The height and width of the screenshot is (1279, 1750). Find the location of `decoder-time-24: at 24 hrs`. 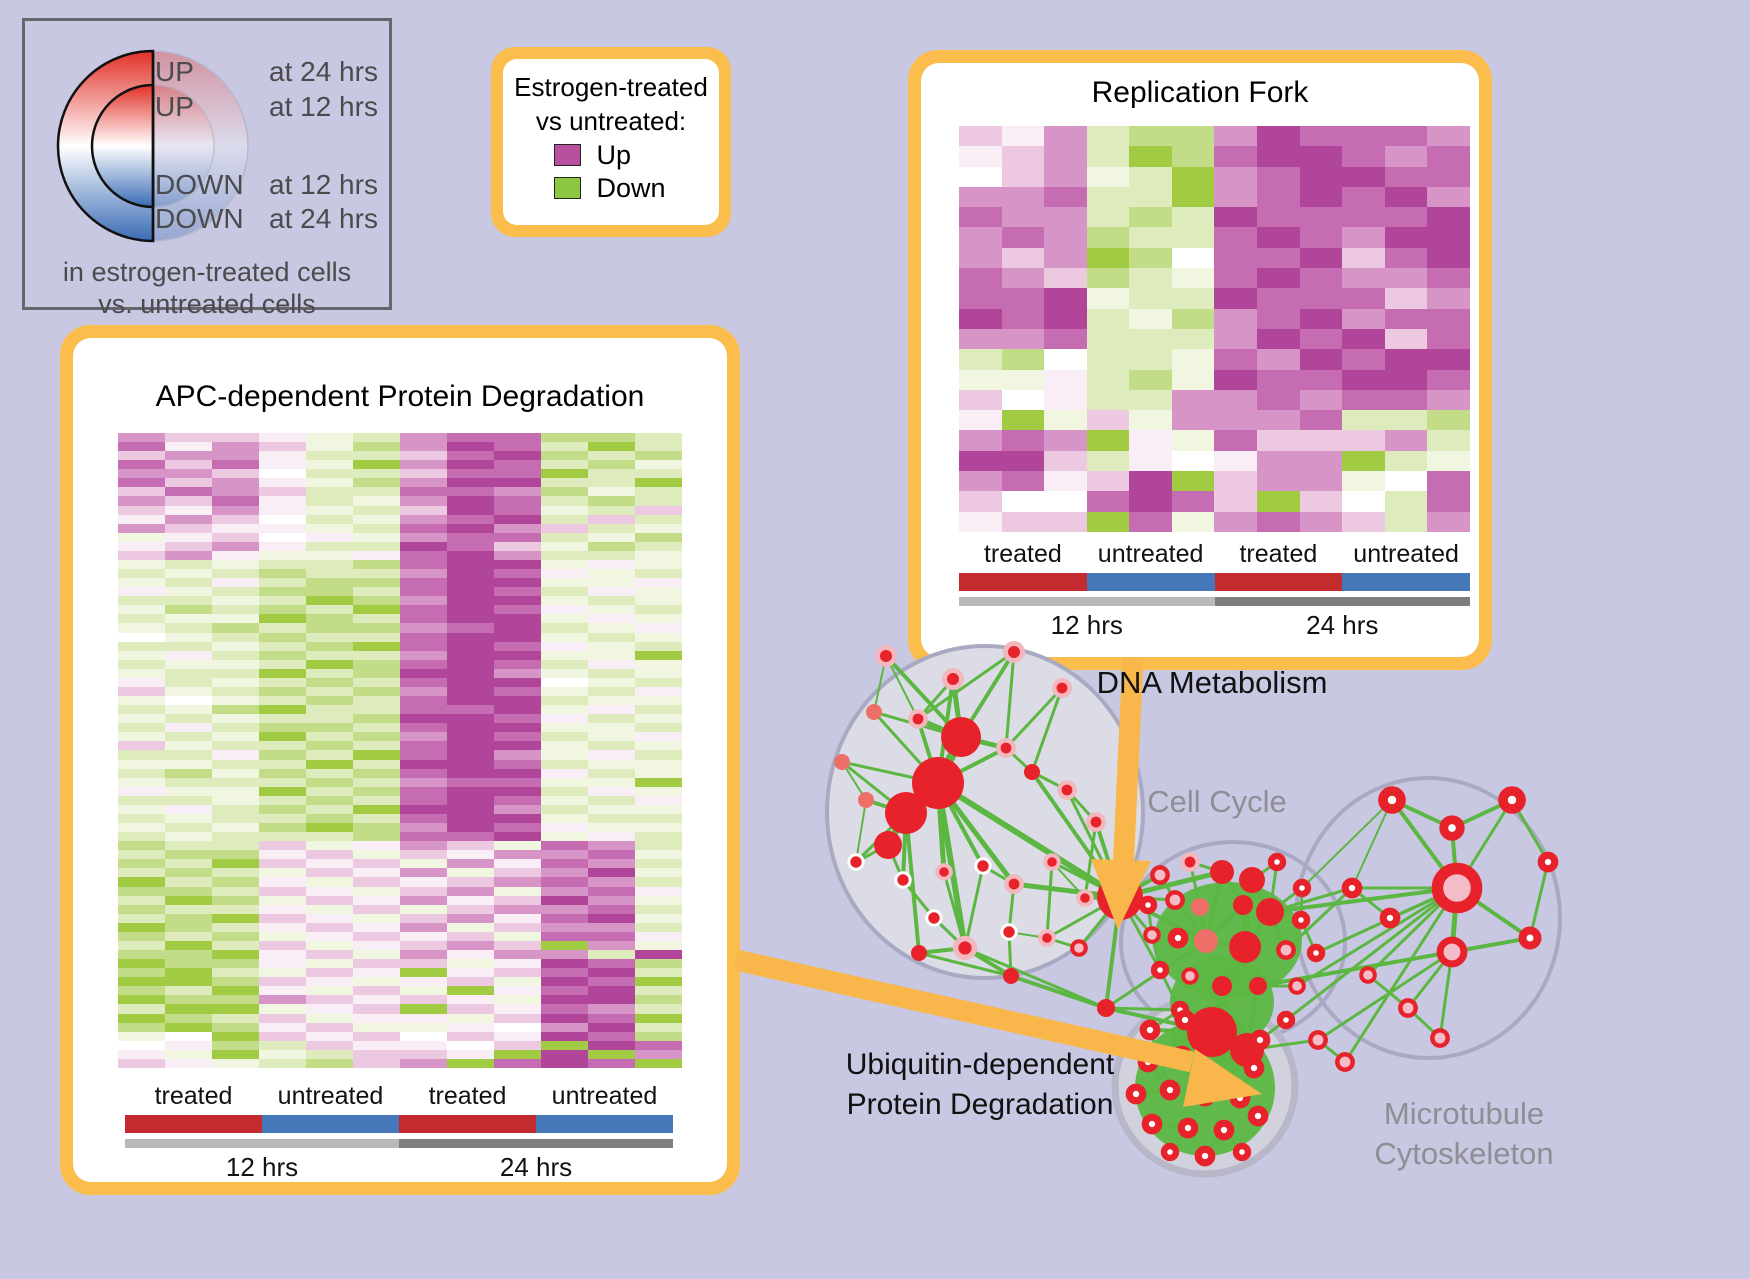

decoder-time-24: at 24 hrs is located at coordinates (323, 71).